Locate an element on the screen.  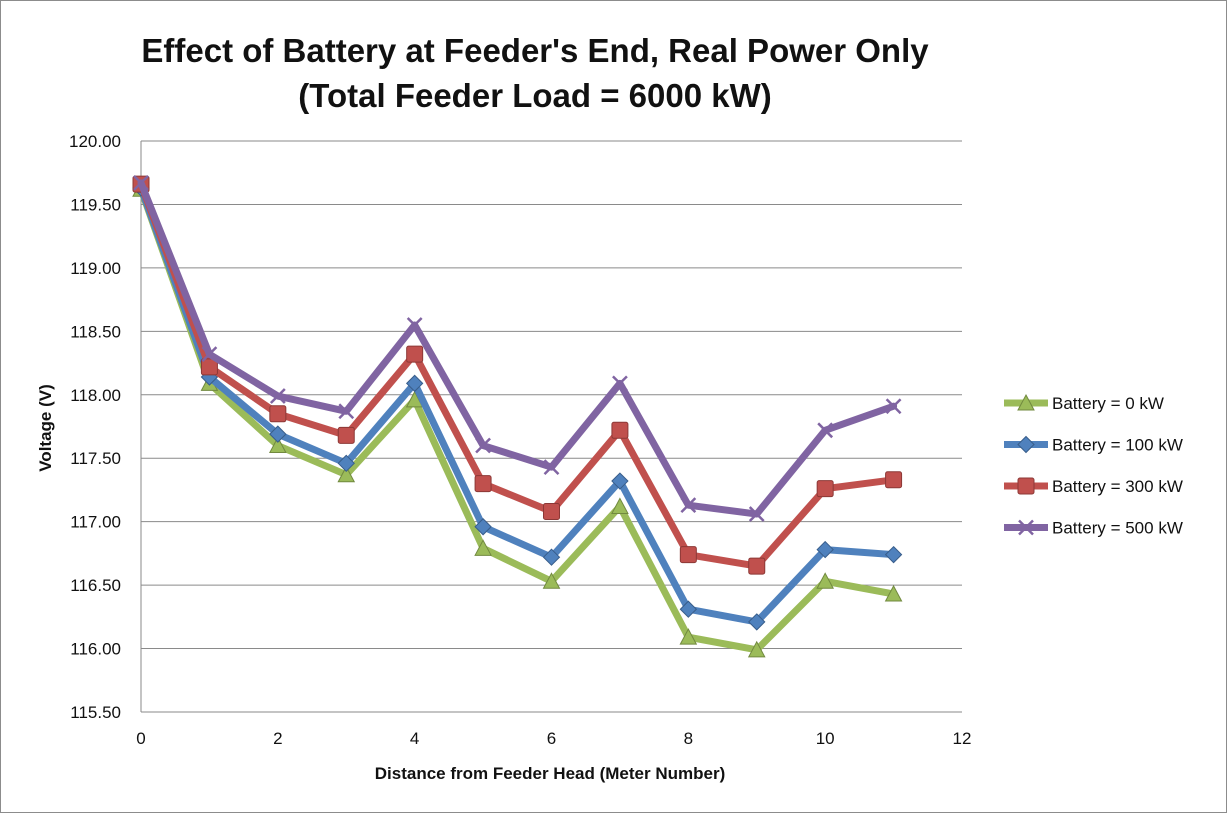
y-tick-label: 117.50 is located at coordinates (95, 458).